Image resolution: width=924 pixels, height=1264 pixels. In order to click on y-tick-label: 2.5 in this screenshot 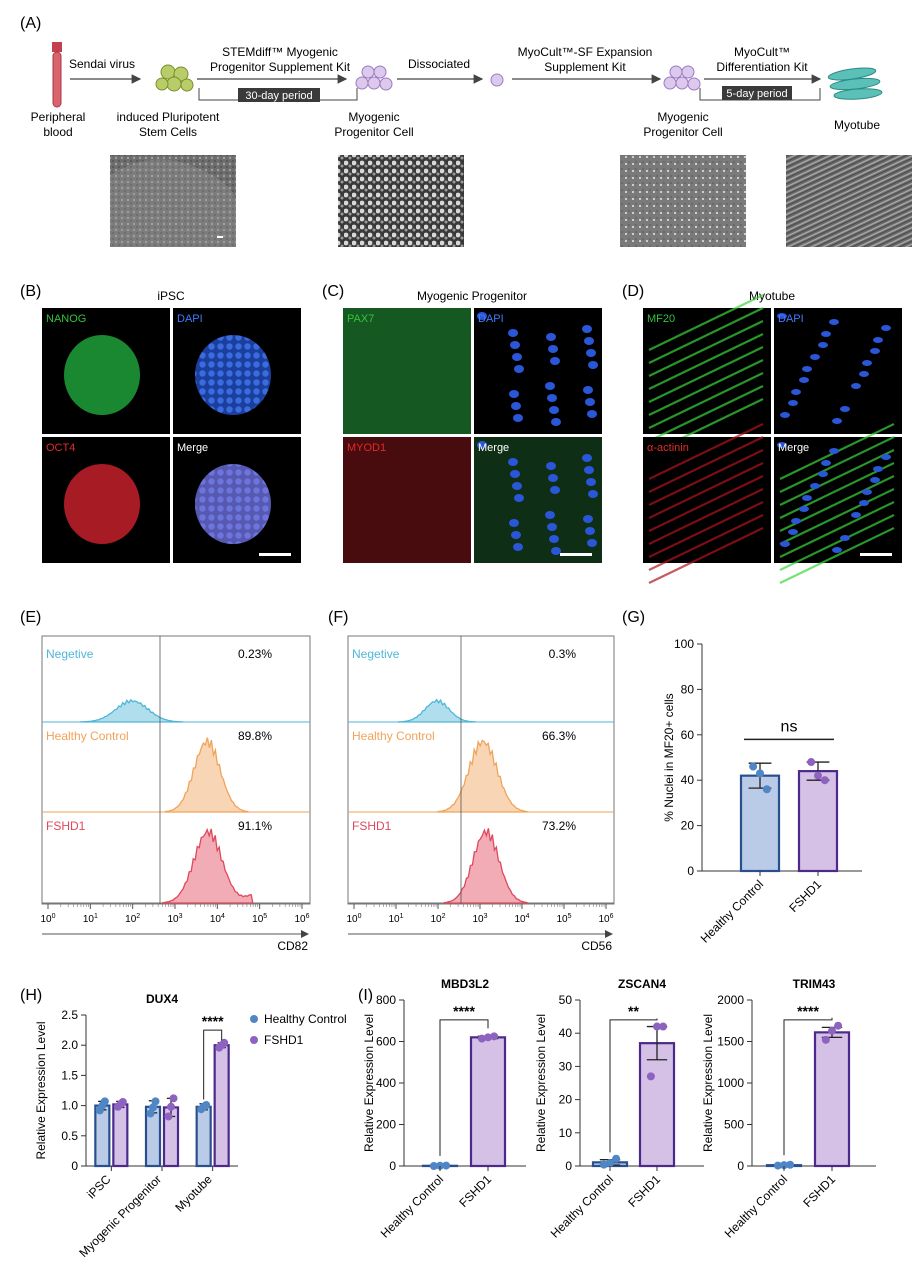, I will do `click(69, 1015)`.